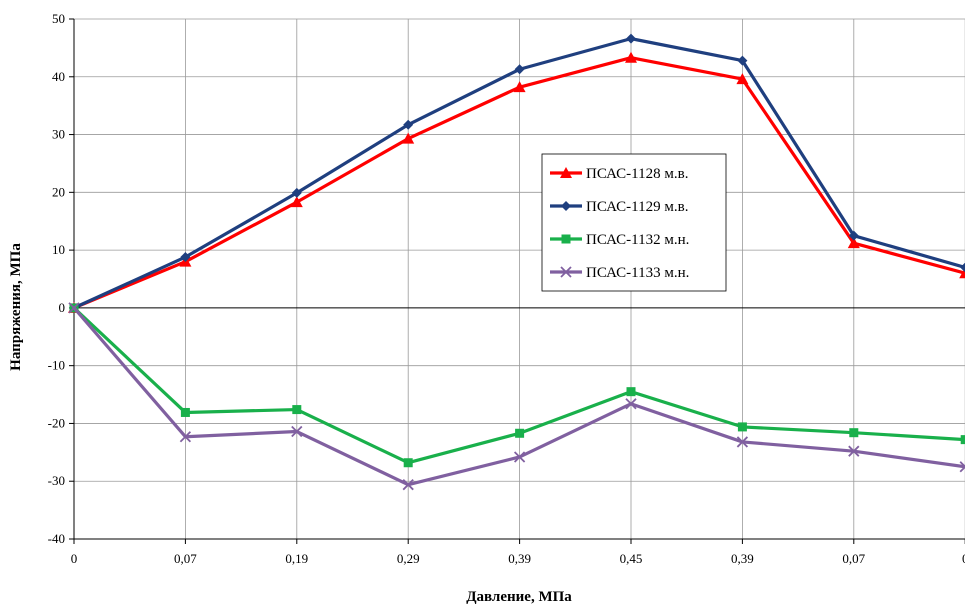  What do you see at coordinates (637, 240) in the screenshot?
I see `legend-label: ПСАС-1132 м.н.` at bounding box center [637, 240].